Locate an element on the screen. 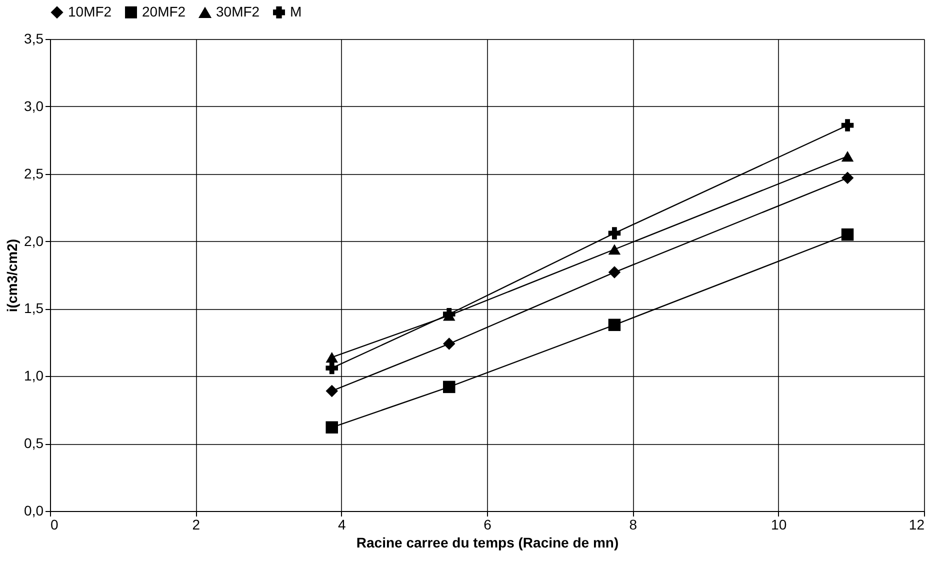 The image size is (939, 562). y-tick-label: 2,0 is located at coordinates (34, 240).